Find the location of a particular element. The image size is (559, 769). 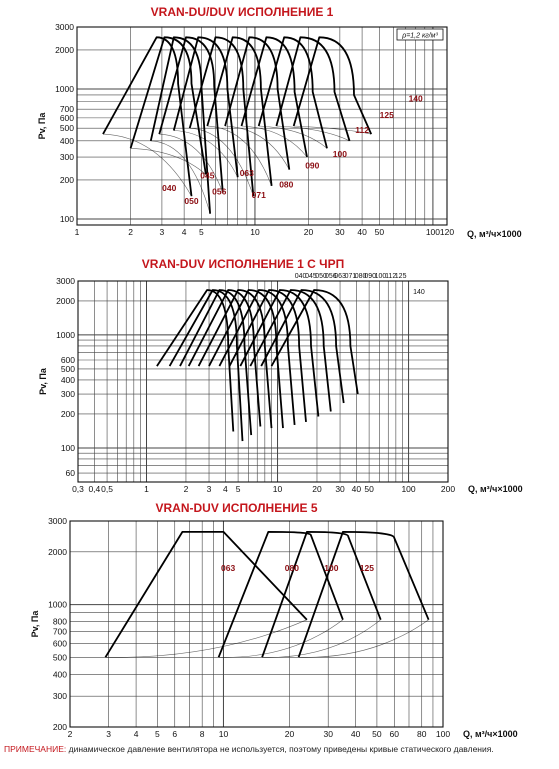

density-box is located at coordinates (420, 34).